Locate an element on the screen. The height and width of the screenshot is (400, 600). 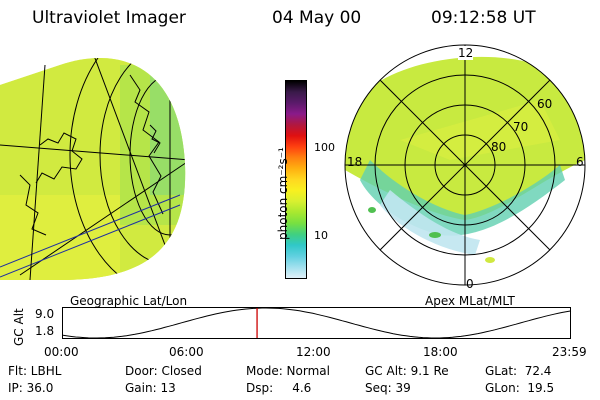
time-label: 09:12:58 UT is located at coordinates (483, 18).